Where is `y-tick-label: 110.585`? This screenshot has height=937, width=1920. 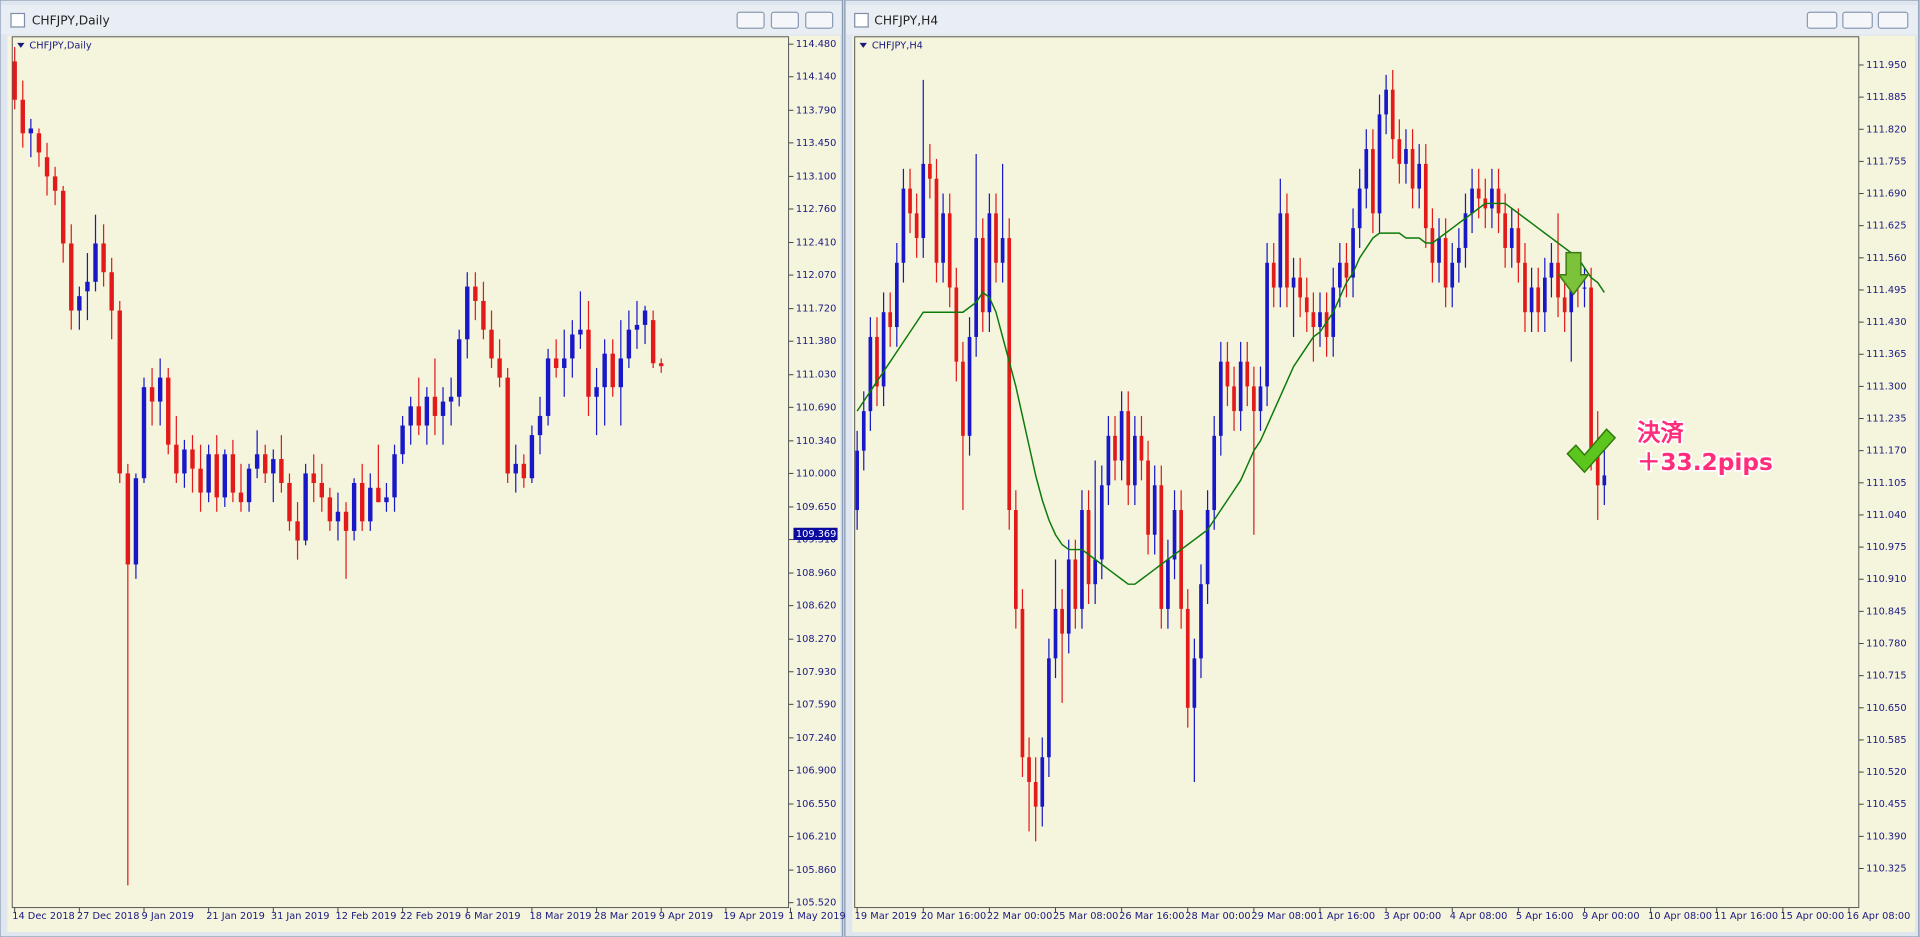
y-tick-label: 110.585 is located at coordinates (1886, 740).